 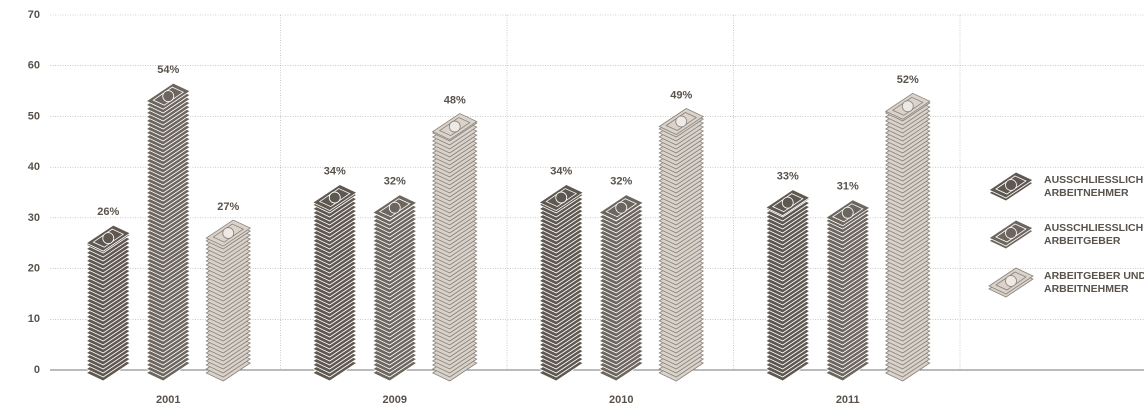 I want to click on value-label: 52%, so click(x=908, y=80).